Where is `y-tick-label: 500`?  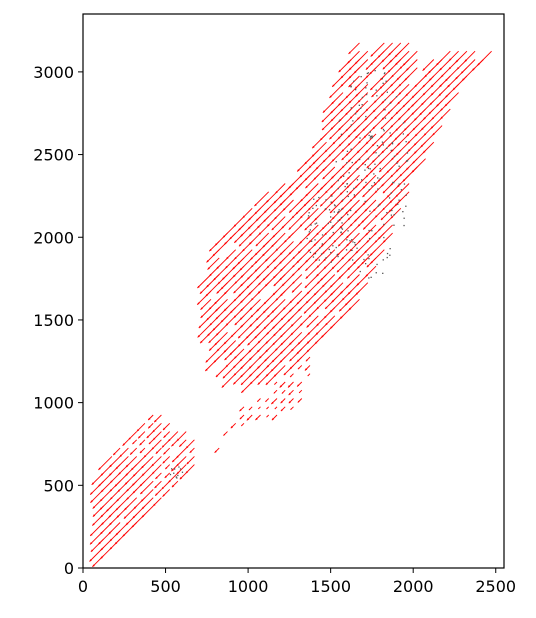
y-tick-label: 500 is located at coordinates (58, 485).